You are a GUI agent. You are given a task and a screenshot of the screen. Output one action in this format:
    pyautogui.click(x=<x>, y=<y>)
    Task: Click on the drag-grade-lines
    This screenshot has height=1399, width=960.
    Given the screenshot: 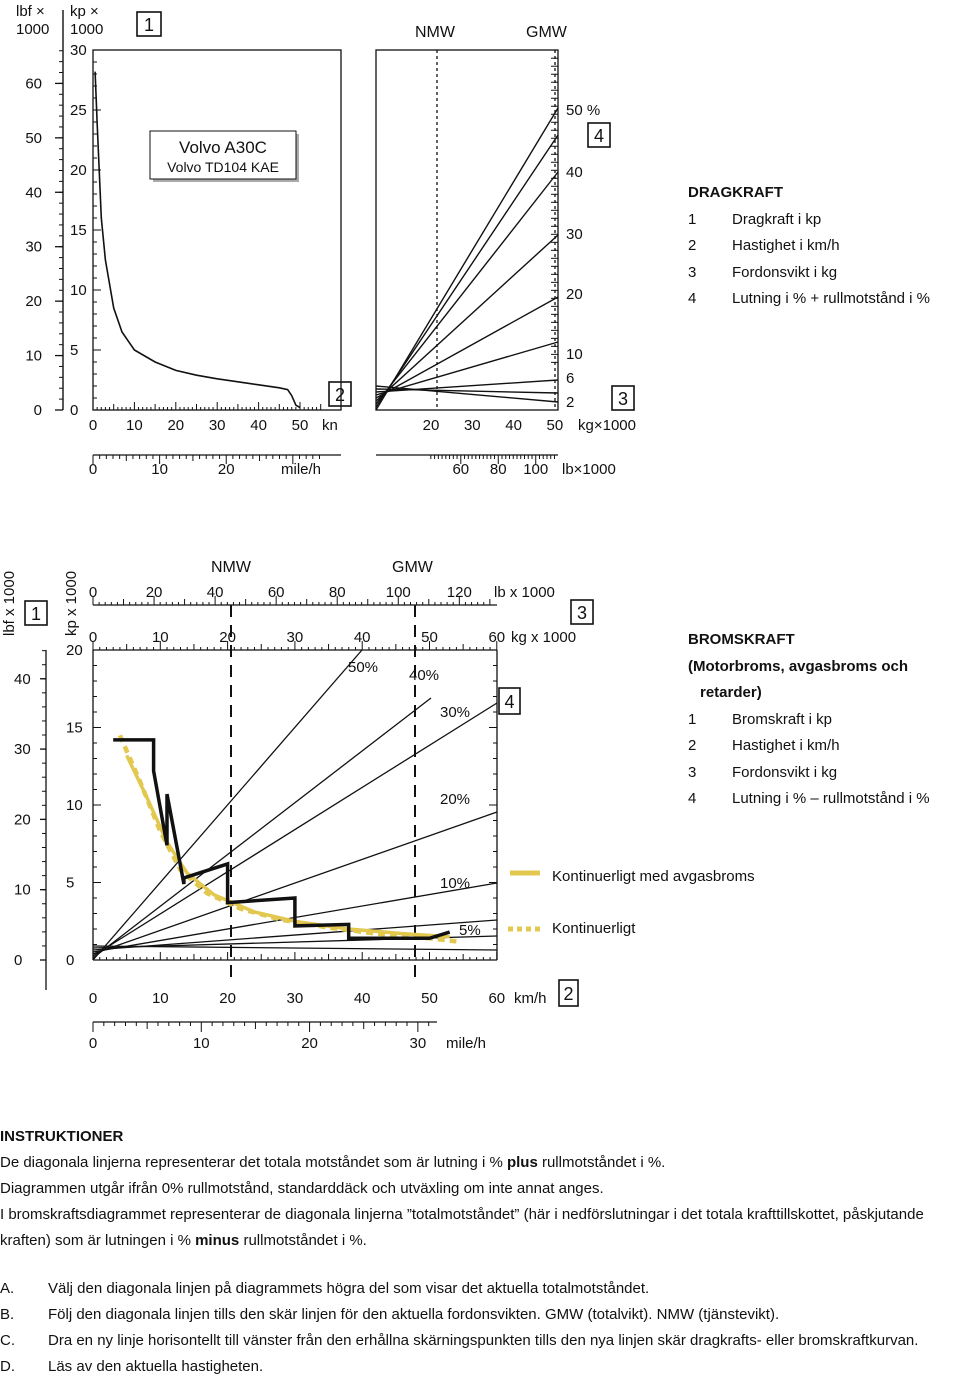 What is the action you would take?
    pyautogui.click(x=467, y=259)
    